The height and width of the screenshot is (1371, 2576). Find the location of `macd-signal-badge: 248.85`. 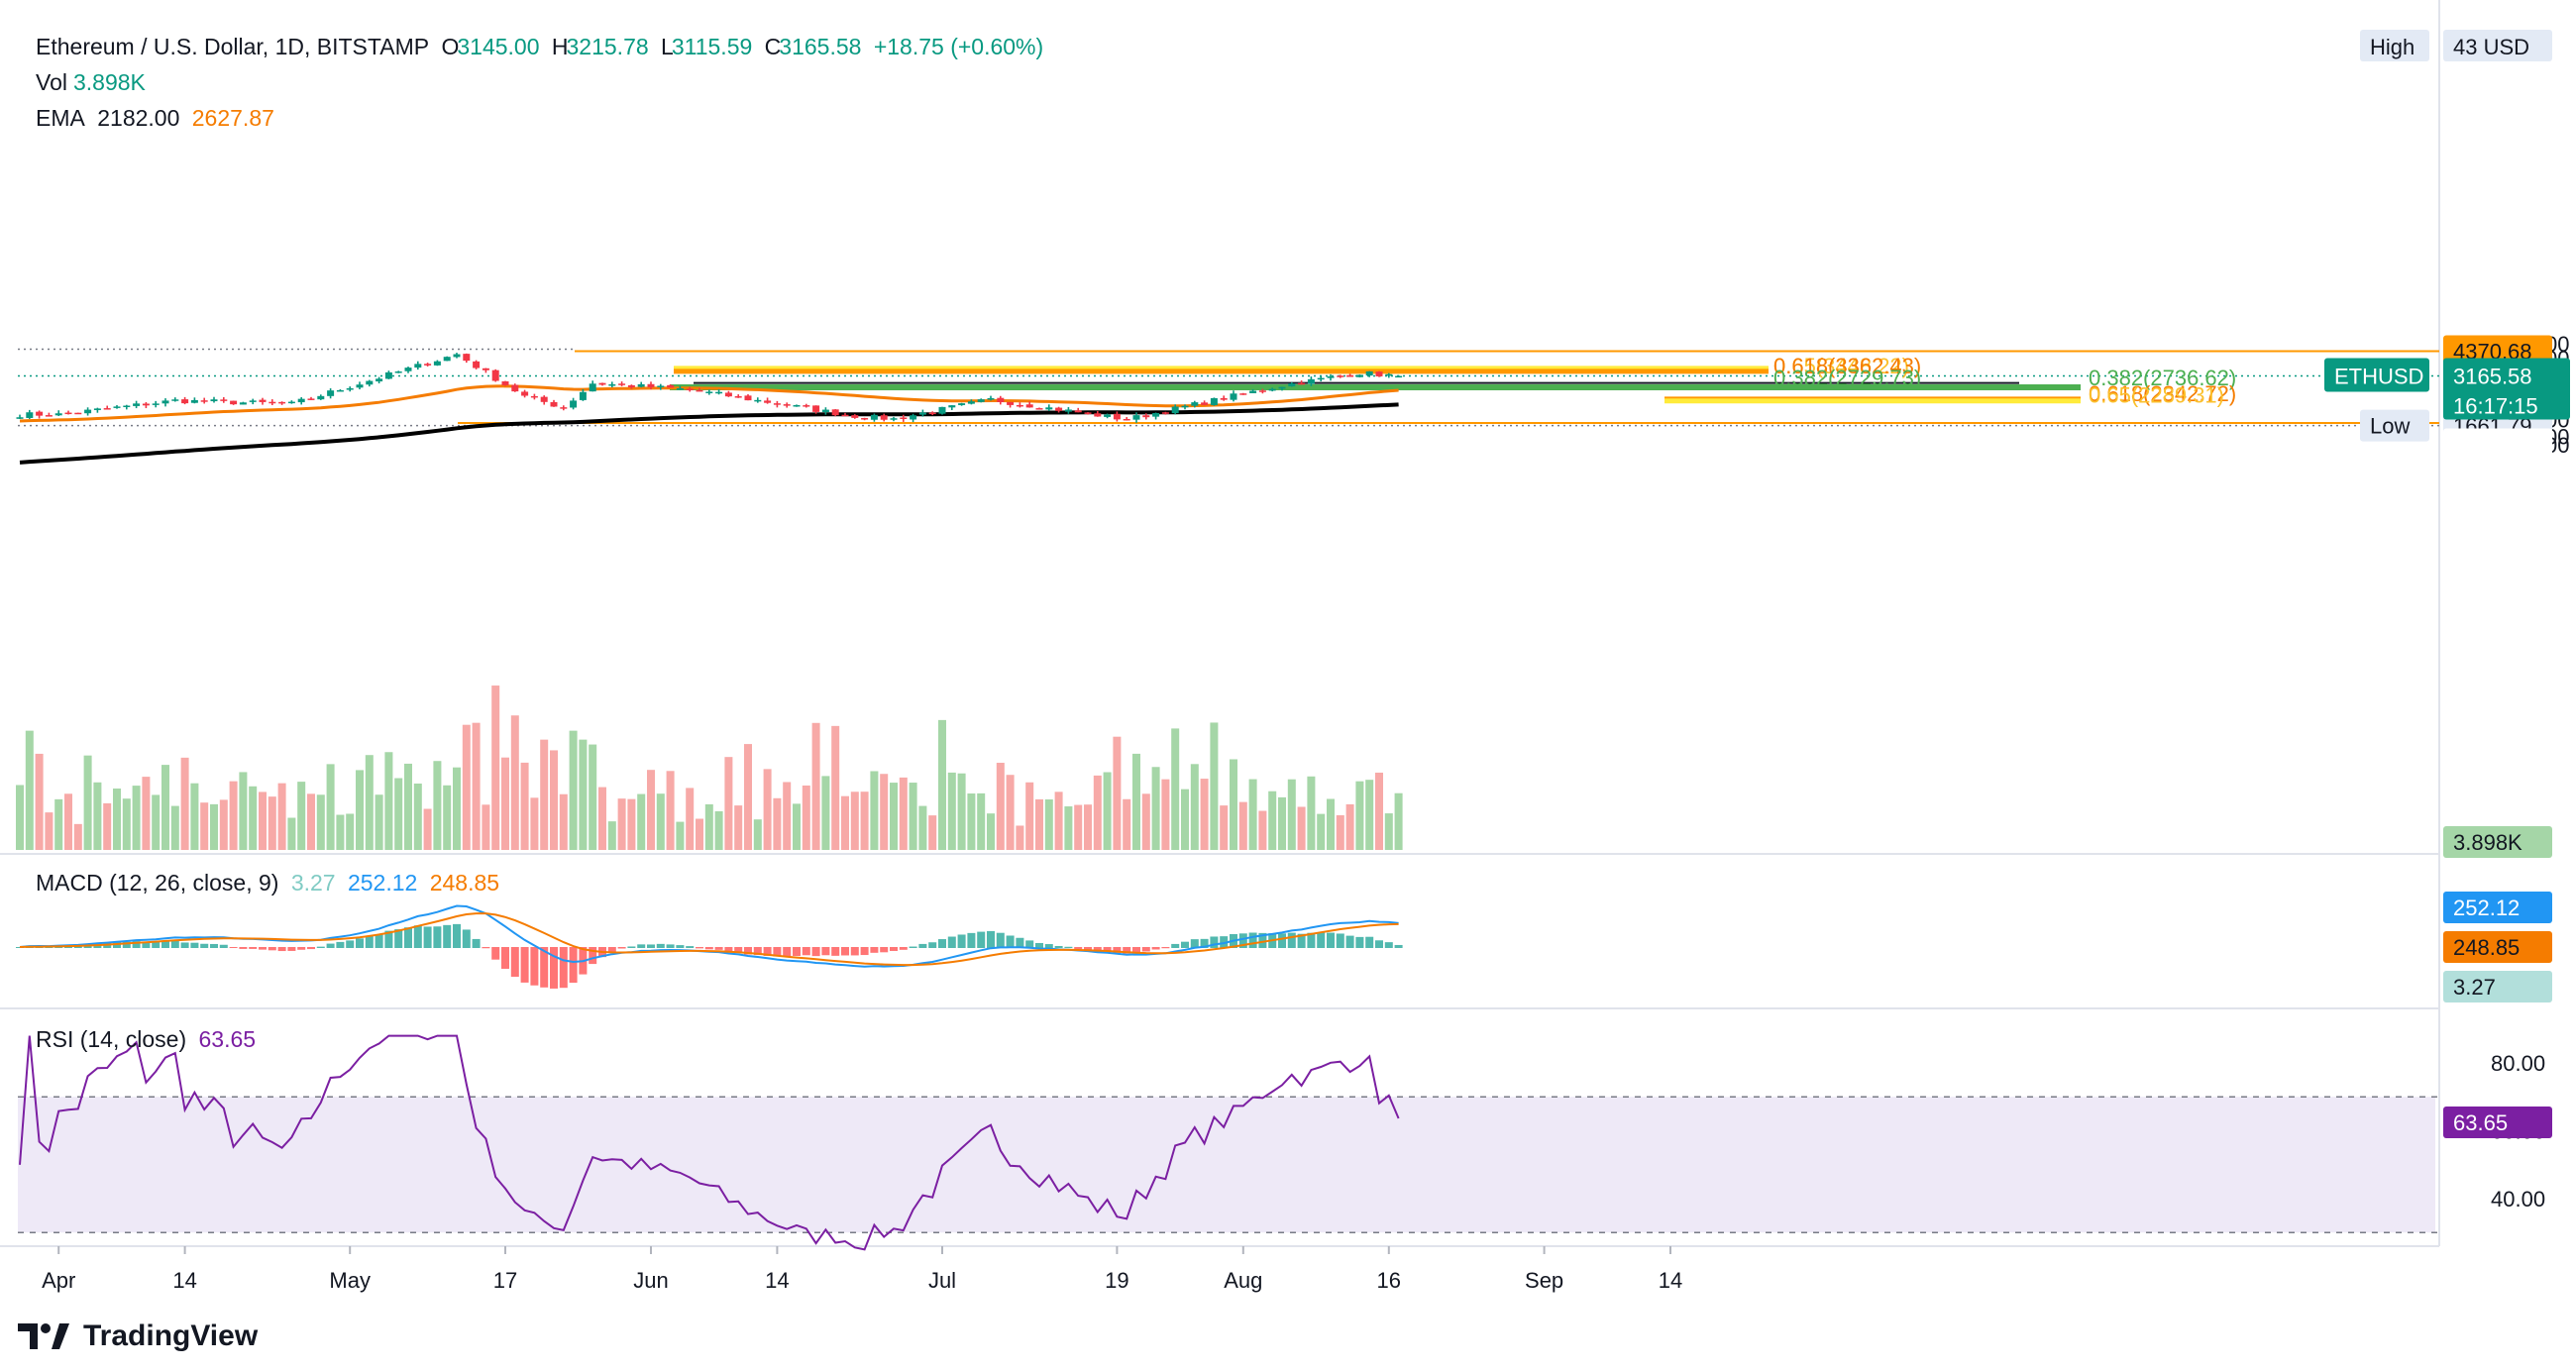

macd-signal-badge: 248.85 is located at coordinates (2497, 947).